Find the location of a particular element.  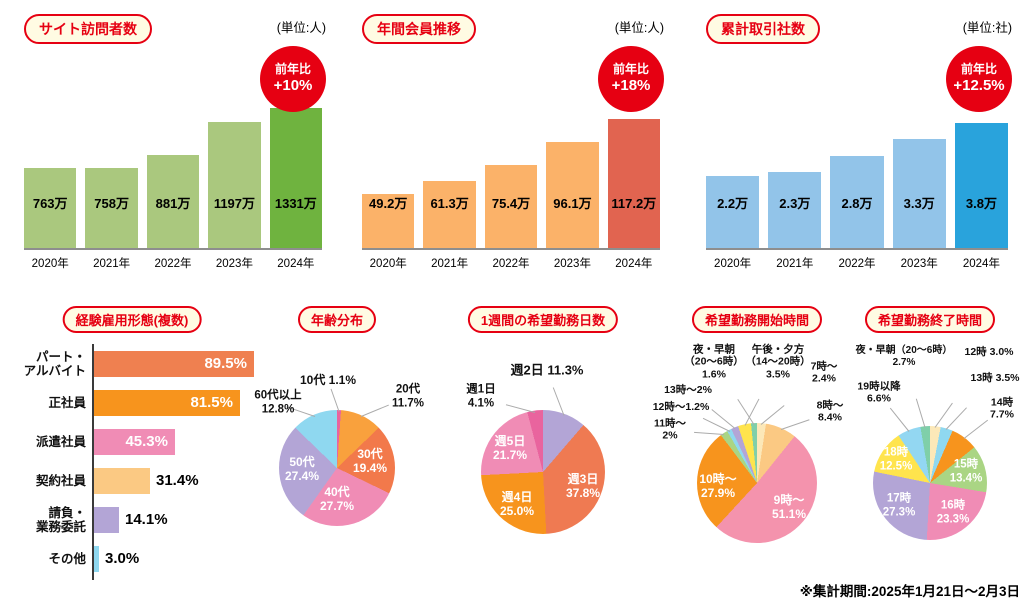

bar-value-label: 31.4% is located at coordinates (177, 480).